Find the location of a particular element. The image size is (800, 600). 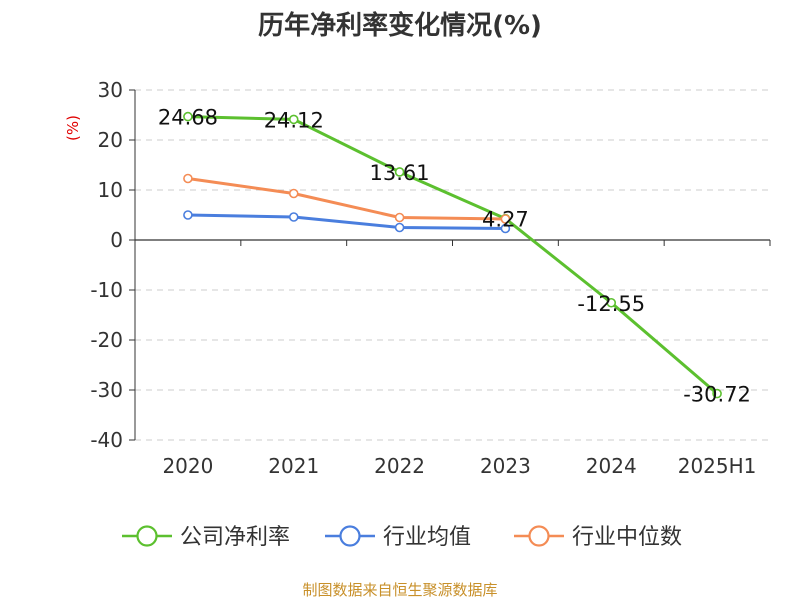

y-tick-label: 30 is located at coordinates (110, 90).